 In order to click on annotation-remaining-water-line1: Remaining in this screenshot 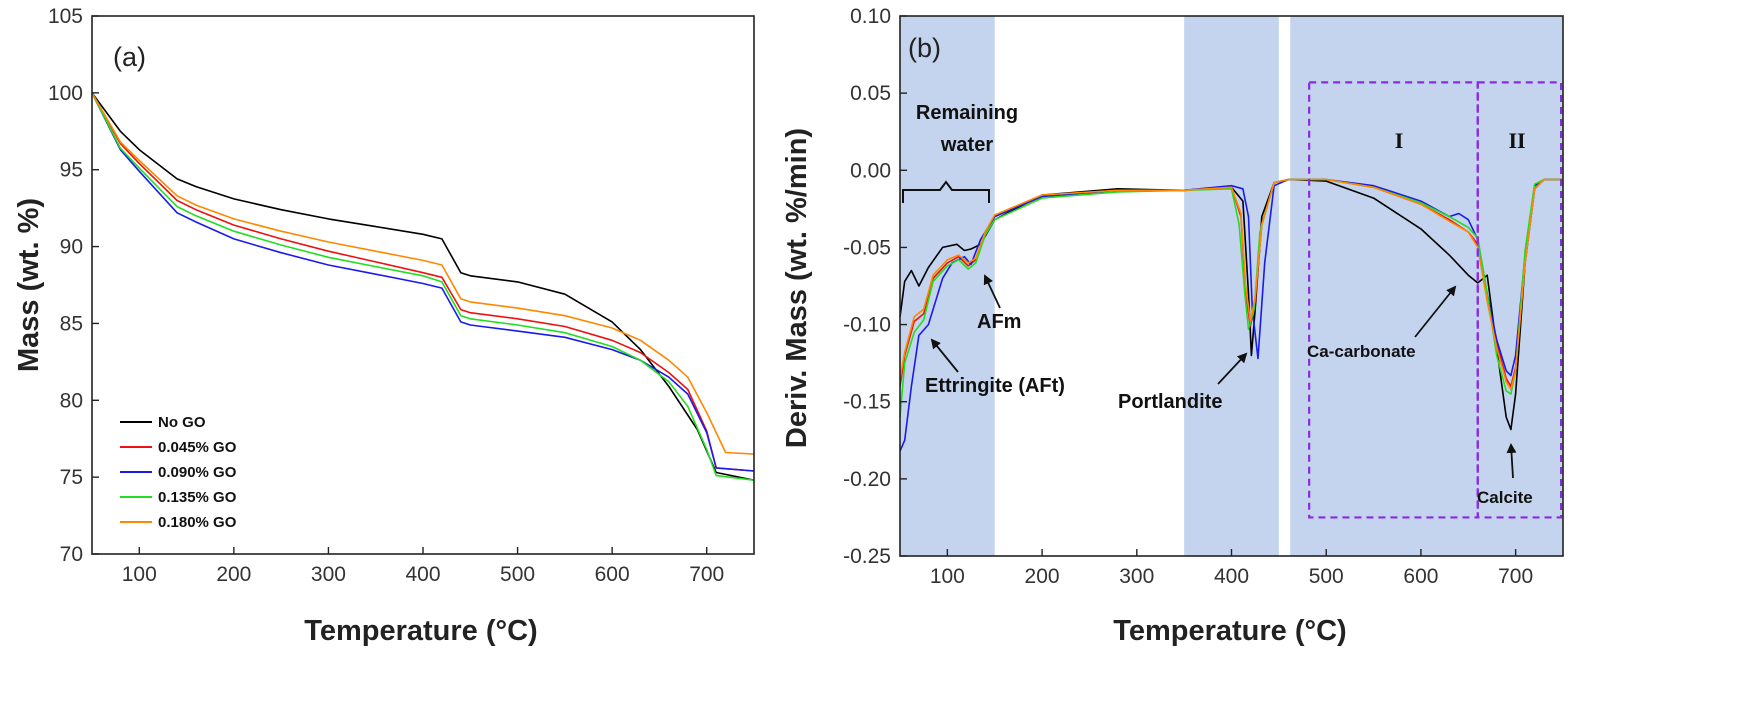, I will do `click(967, 113)`.